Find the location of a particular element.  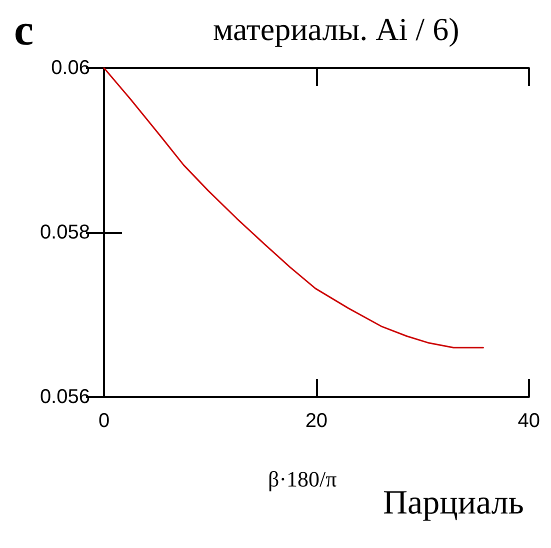

x-axis-title: β·180/π is located at coordinates (302, 479).